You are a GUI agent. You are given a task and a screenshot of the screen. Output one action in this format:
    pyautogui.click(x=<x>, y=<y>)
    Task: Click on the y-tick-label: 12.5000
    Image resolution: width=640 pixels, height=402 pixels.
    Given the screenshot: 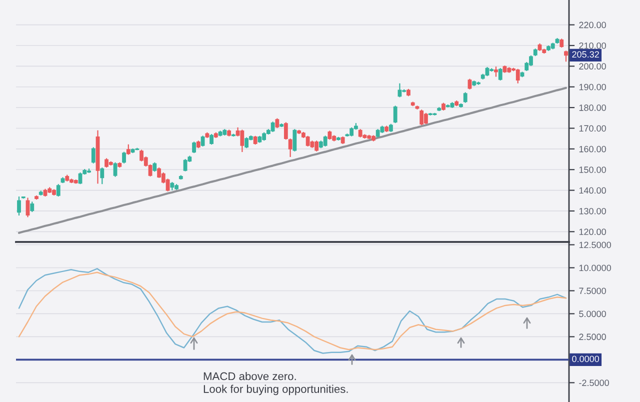 What is the action you would take?
    pyautogui.click(x=595, y=245)
    